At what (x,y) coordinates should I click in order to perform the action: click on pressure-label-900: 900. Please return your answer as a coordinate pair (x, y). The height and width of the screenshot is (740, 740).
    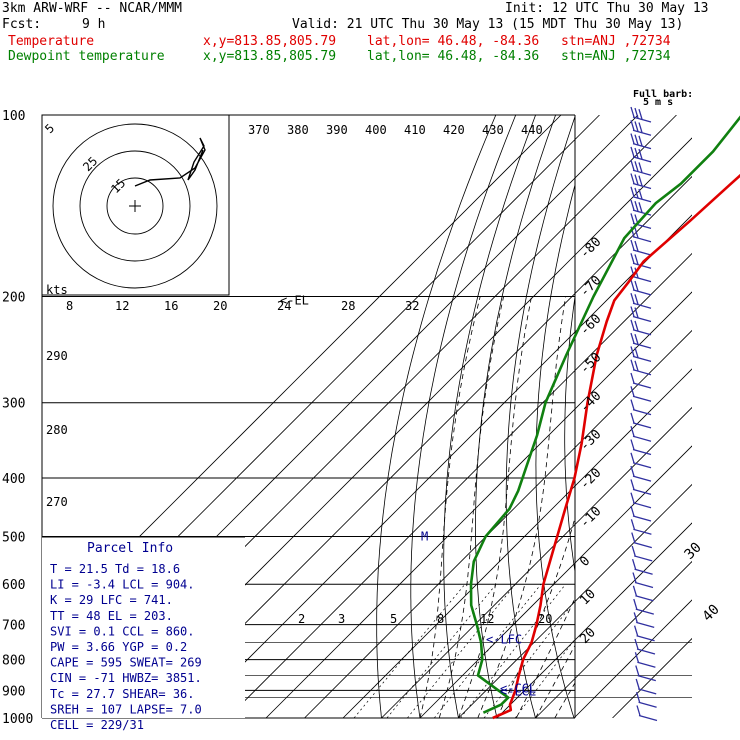
    Looking at the image, I should click on (13, 691).